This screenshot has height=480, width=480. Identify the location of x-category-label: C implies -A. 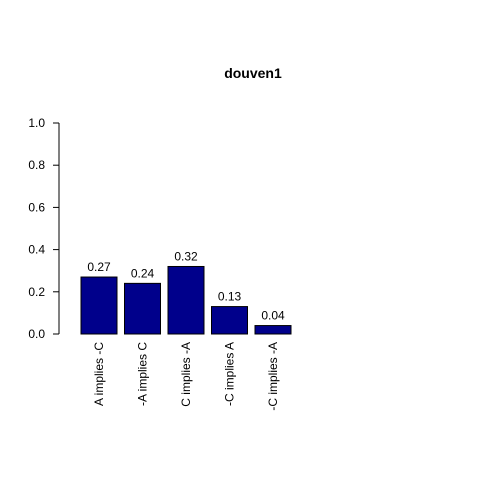
(186, 374).